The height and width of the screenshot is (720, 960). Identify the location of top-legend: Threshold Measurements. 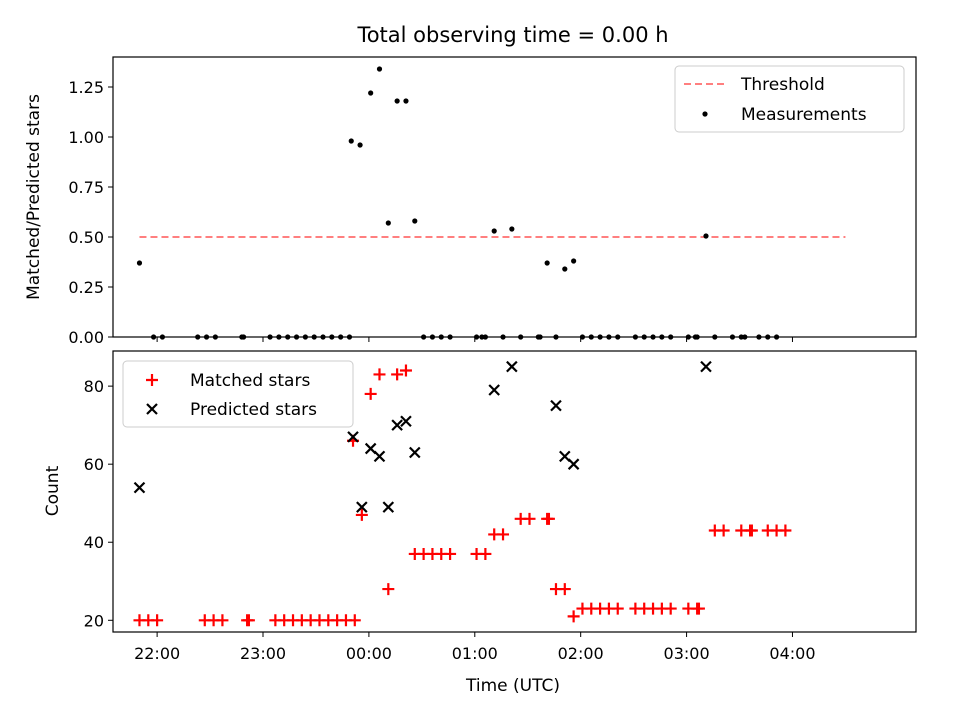
(789, 99).